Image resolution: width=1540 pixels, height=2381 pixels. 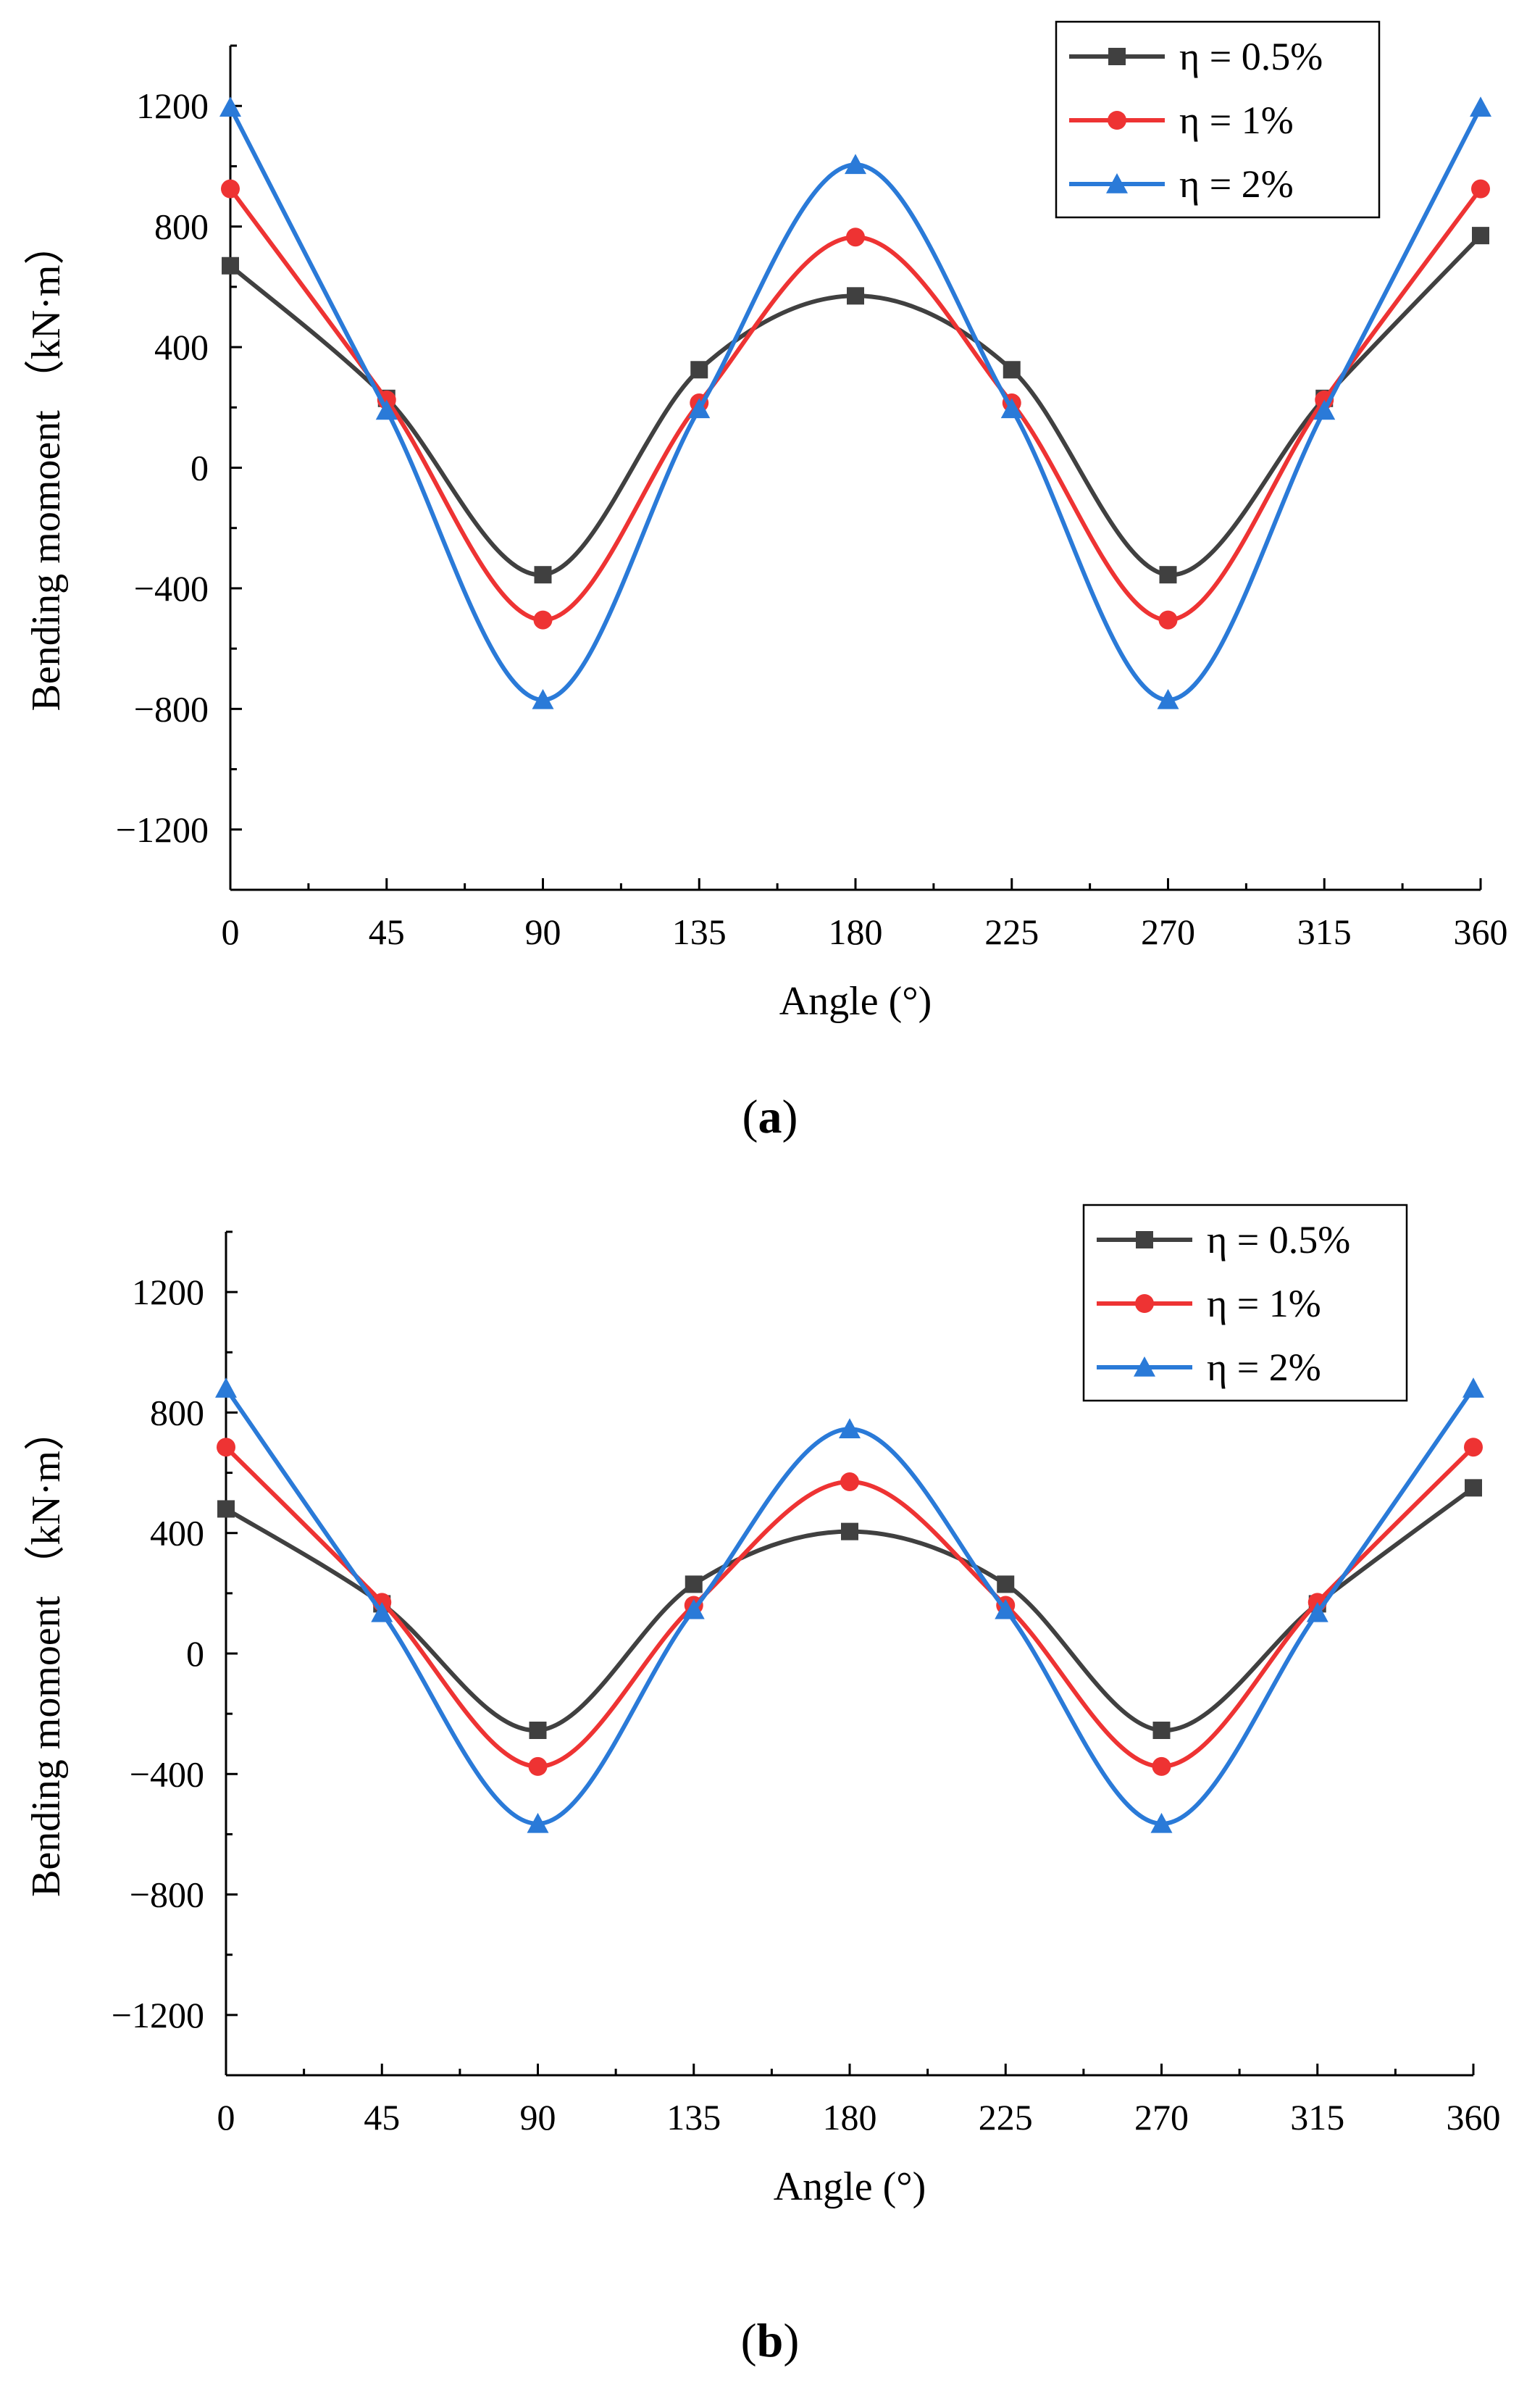 What do you see at coordinates (770, 2340) in the screenshot?
I see `caption-letter: b` at bounding box center [770, 2340].